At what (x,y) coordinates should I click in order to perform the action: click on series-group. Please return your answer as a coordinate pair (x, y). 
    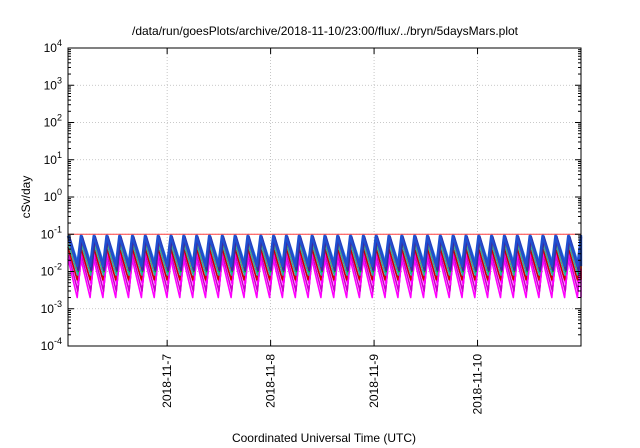
    Looking at the image, I should click on (324, 266).